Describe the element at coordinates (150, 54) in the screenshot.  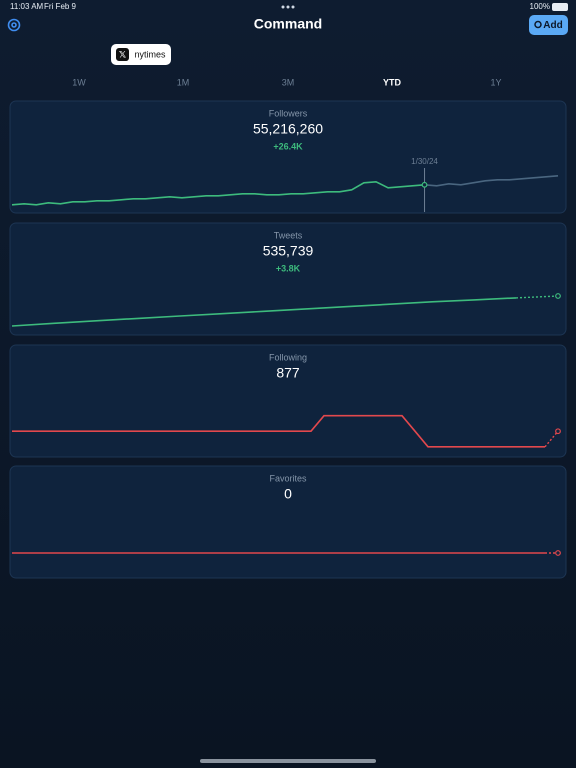
I see `account-name: nytimes` at that location.